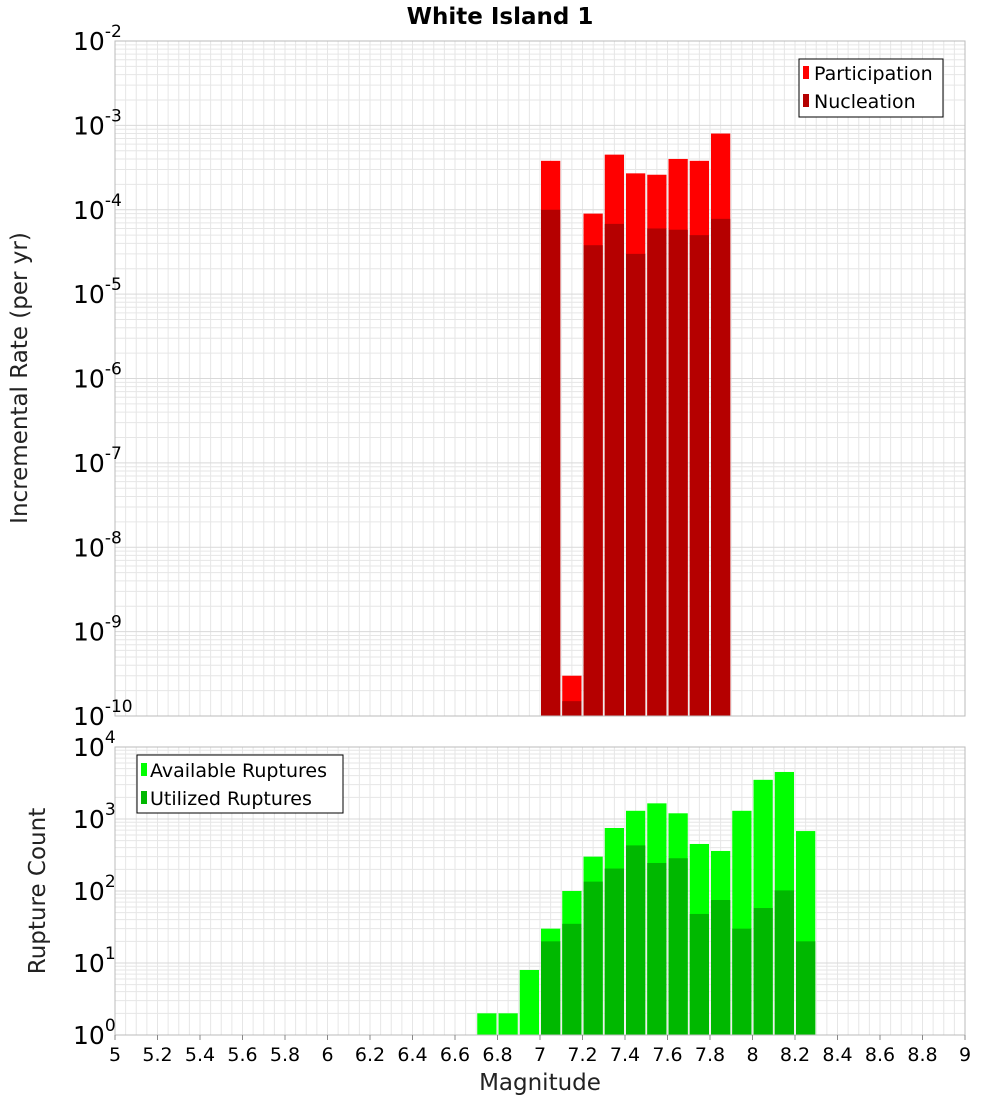 Image resolution: width=1000 pixels, height=1100 pixels. I want to click on rate-y-tick-label: 10⁻⁴, so click(97, 208).